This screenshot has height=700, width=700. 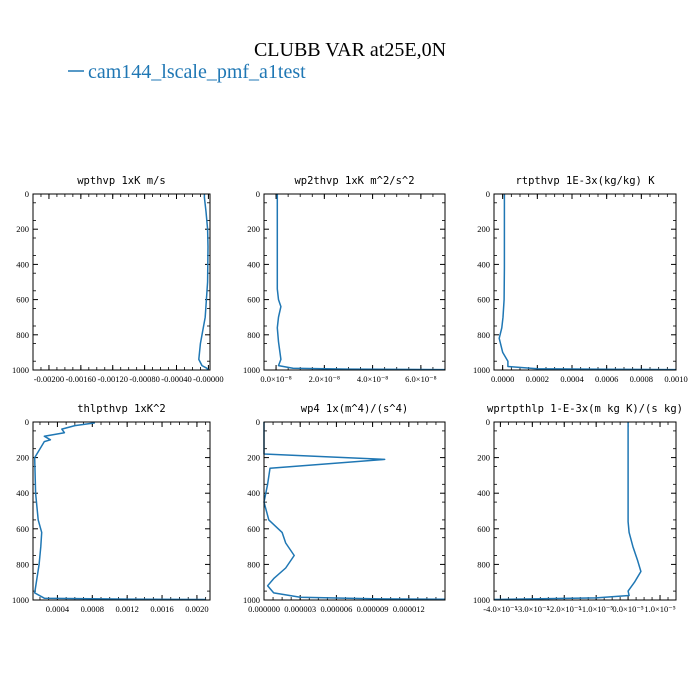 What do you see at coordinates (196, 609) in the screenshot?
I see `x-tick-label: 0.0020` at bounding box center [196, 609].